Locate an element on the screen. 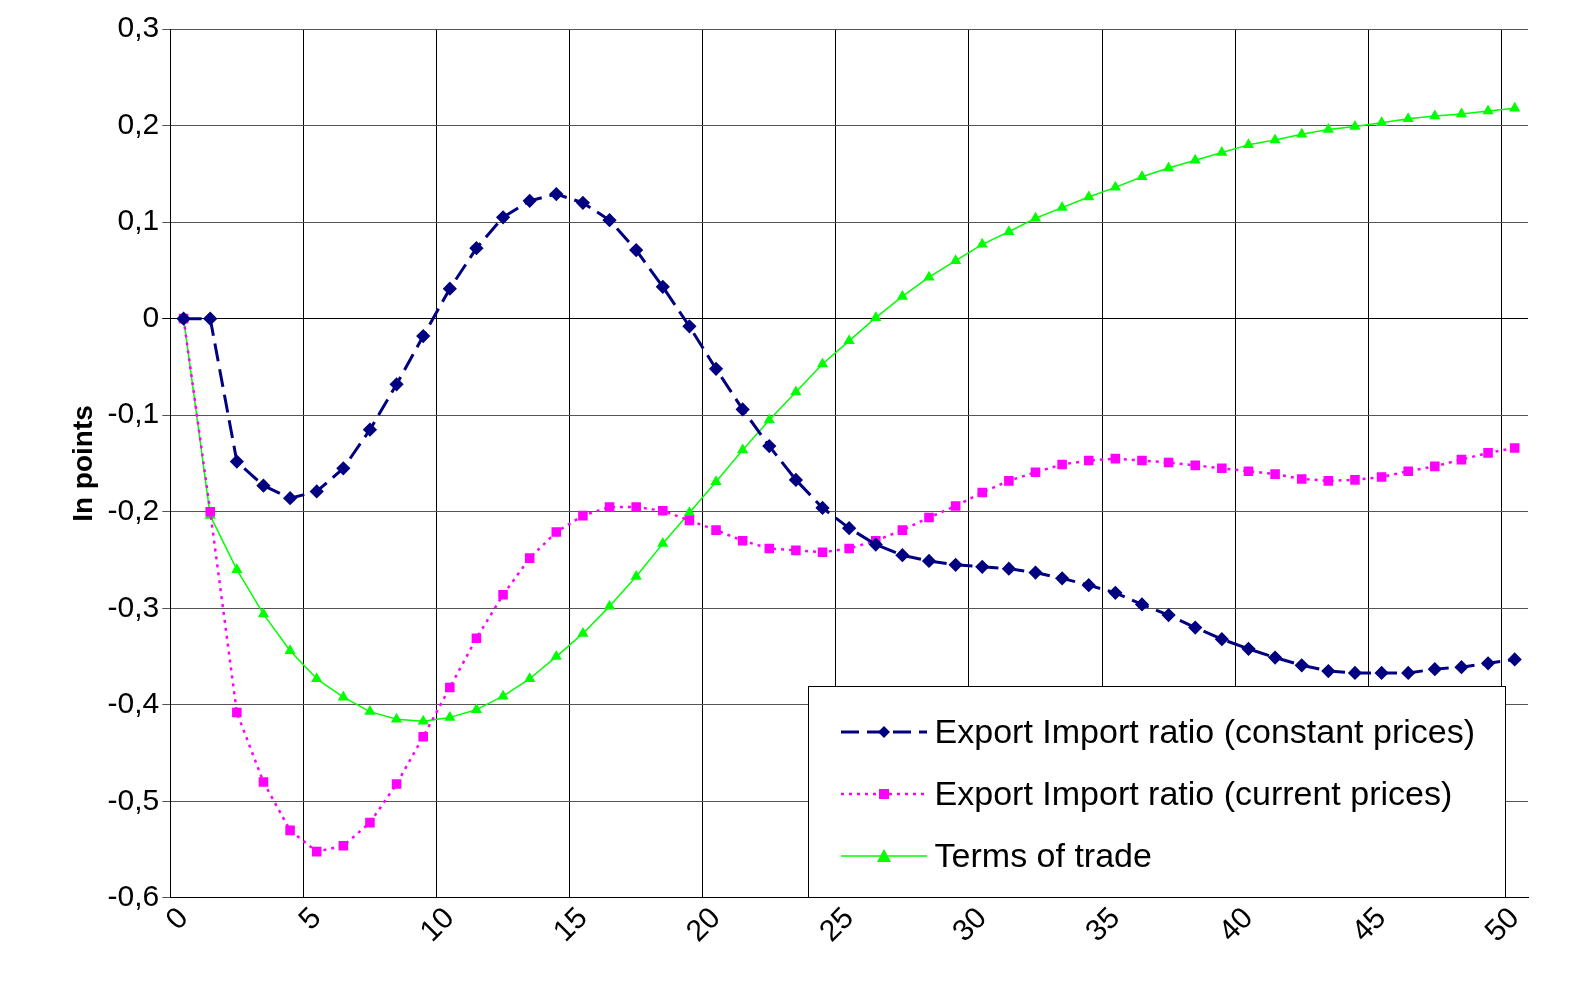 This screenshot has height=995, width=1576. x-tick-label: 0 is located at coordinates (176, 918).